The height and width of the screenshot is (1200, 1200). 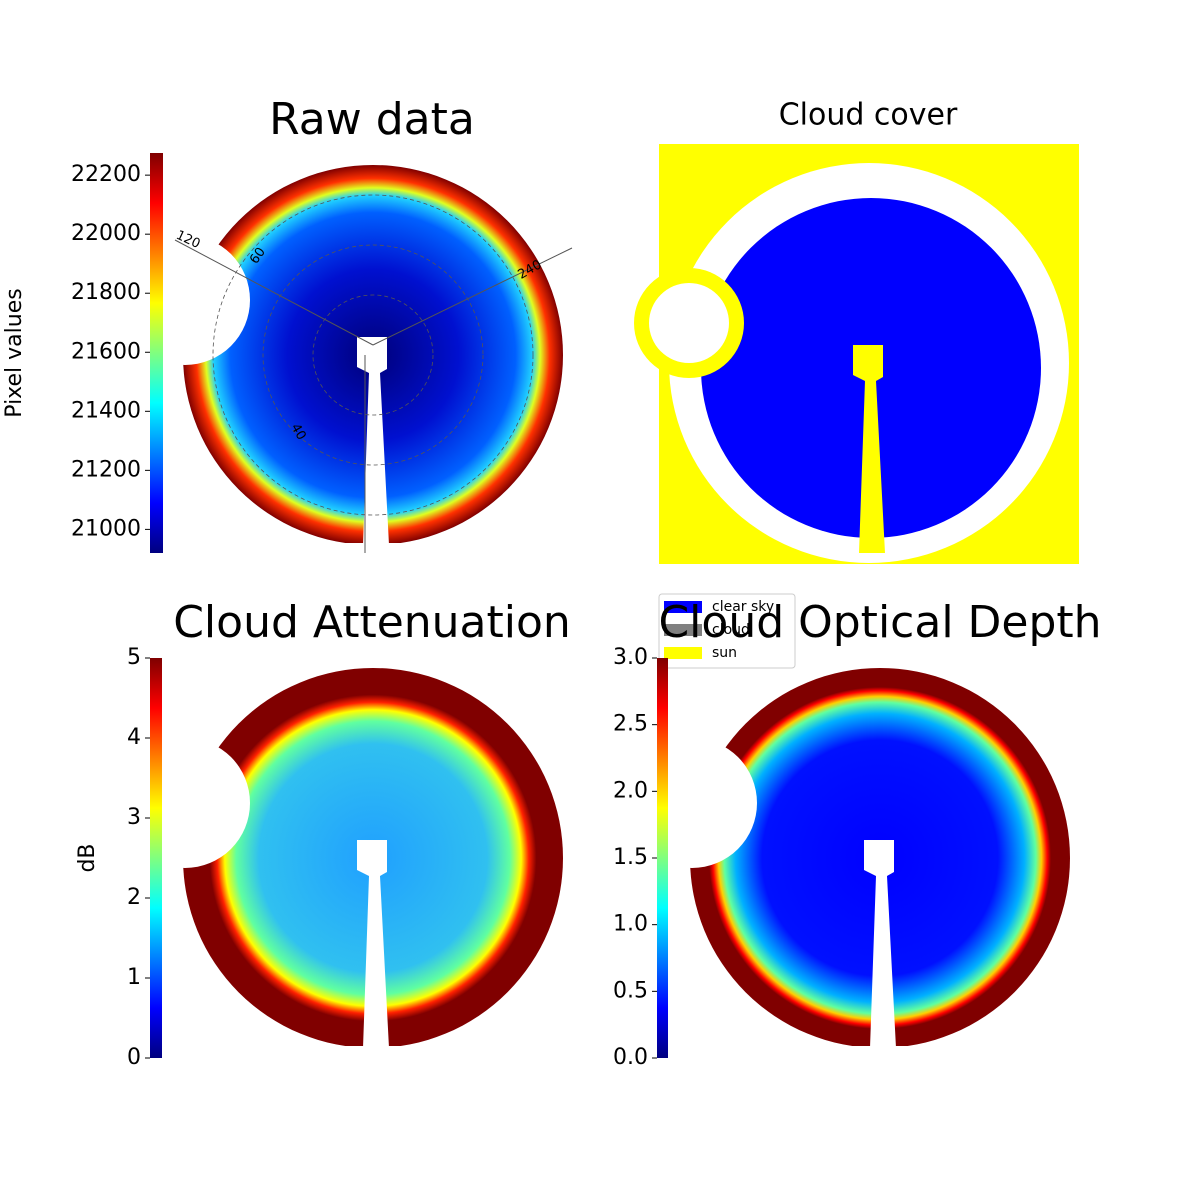 What do you see at coordinates (630, 724) in the screenshot?
I see `colorbar-tick-label: 2.5` at bounding box center [630, 724].